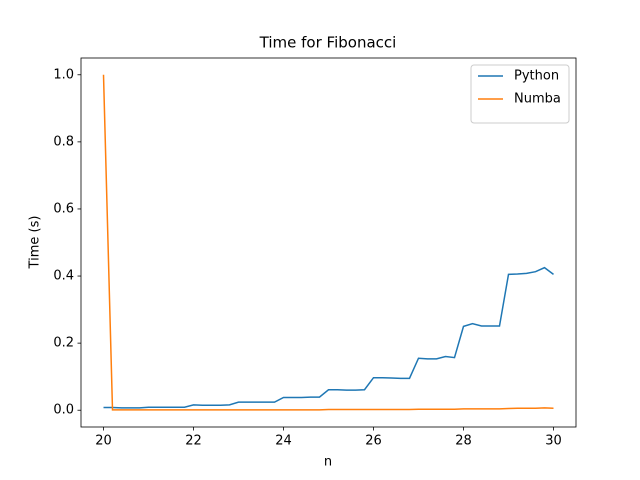 This screenshot has height=480, width=640. What do you see at coordinates (193, 441) in the screenshot?
I see `x-tick-label: 22` at bounding box center [193, 441].